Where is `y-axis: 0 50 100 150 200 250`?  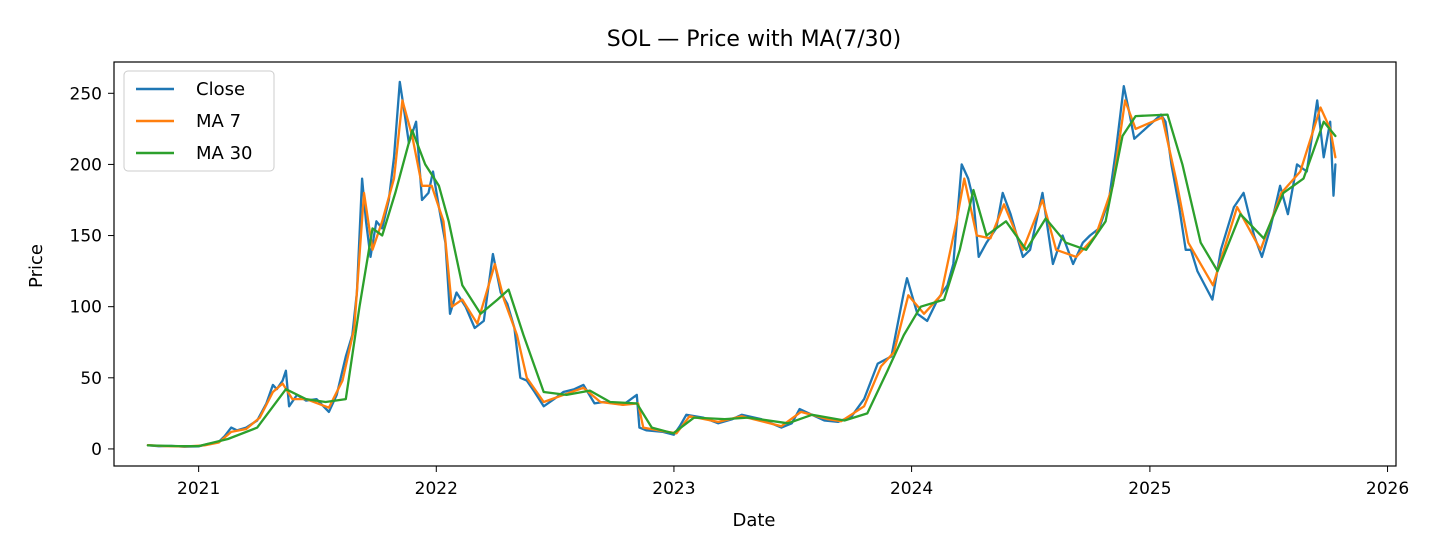 y-axis: 0 50 100 150 200 250 is located at coordinates (92, 272).